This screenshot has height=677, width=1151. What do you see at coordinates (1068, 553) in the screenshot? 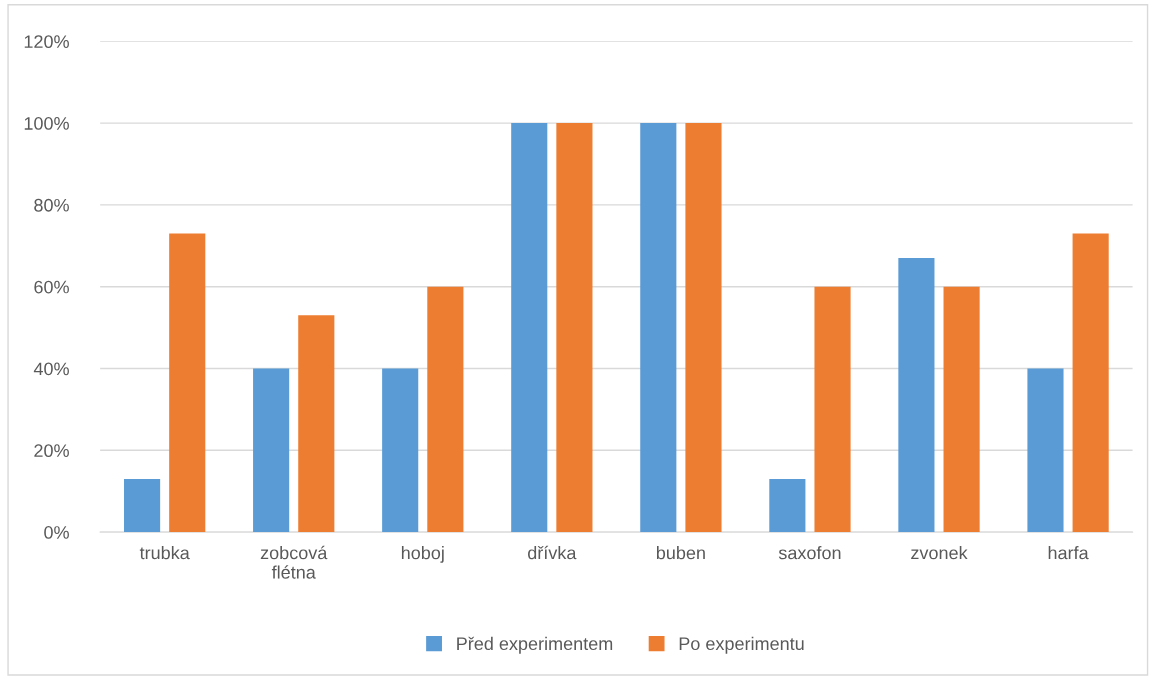
I see `x-tick-label: harfa` at bounding box center [1068, 553].